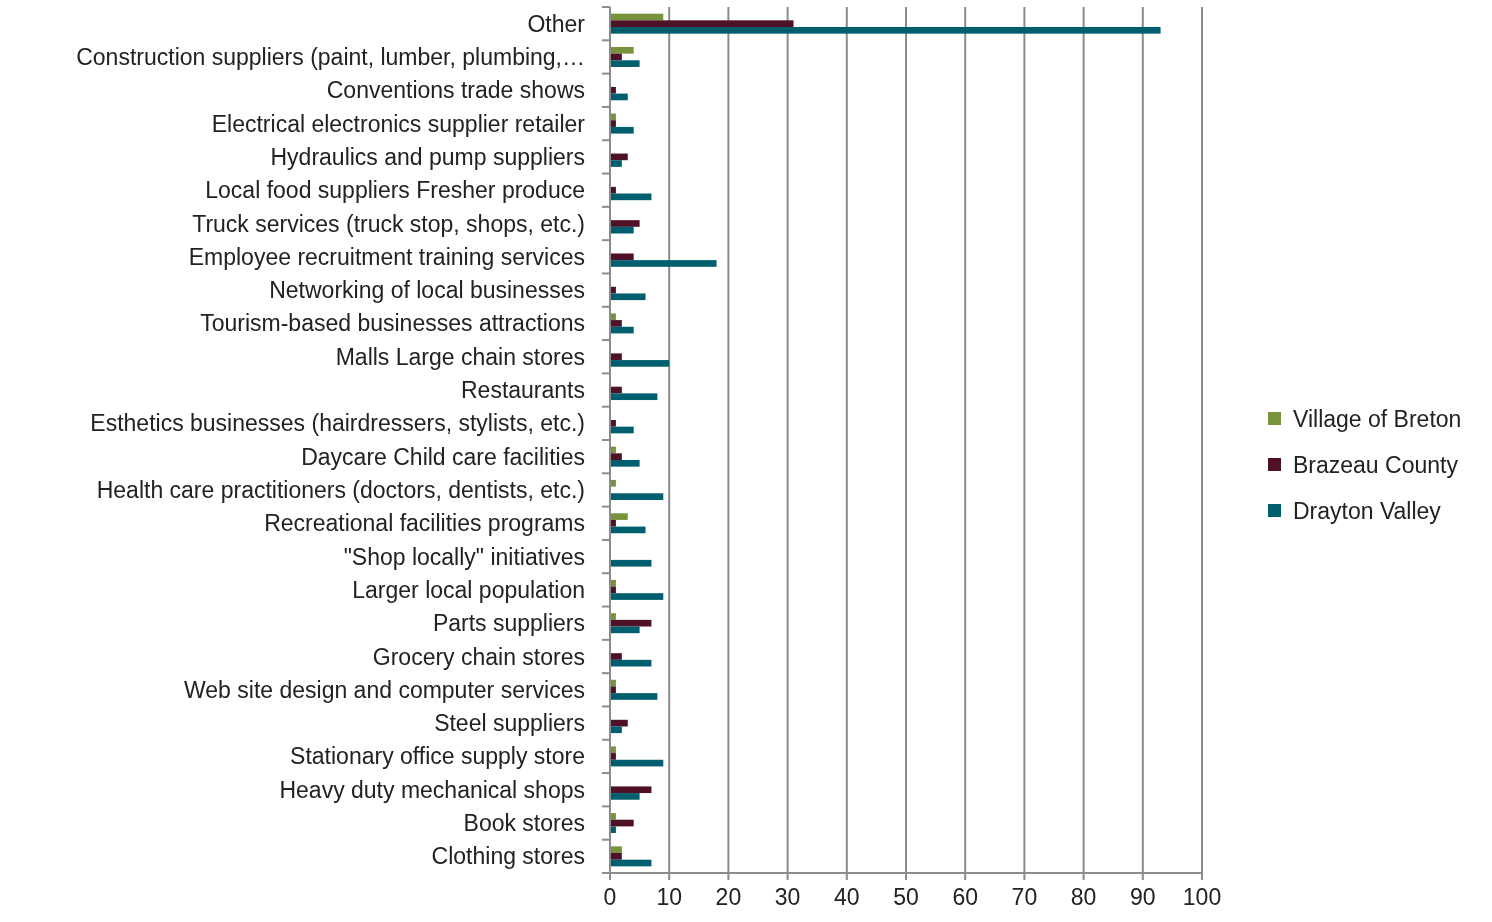 This screenshot has width=1492, height=922. What do you see at coordinates (787, 897) in the screenshot?
I see `x-tick-label: 30` at bounding box center [787, 897].